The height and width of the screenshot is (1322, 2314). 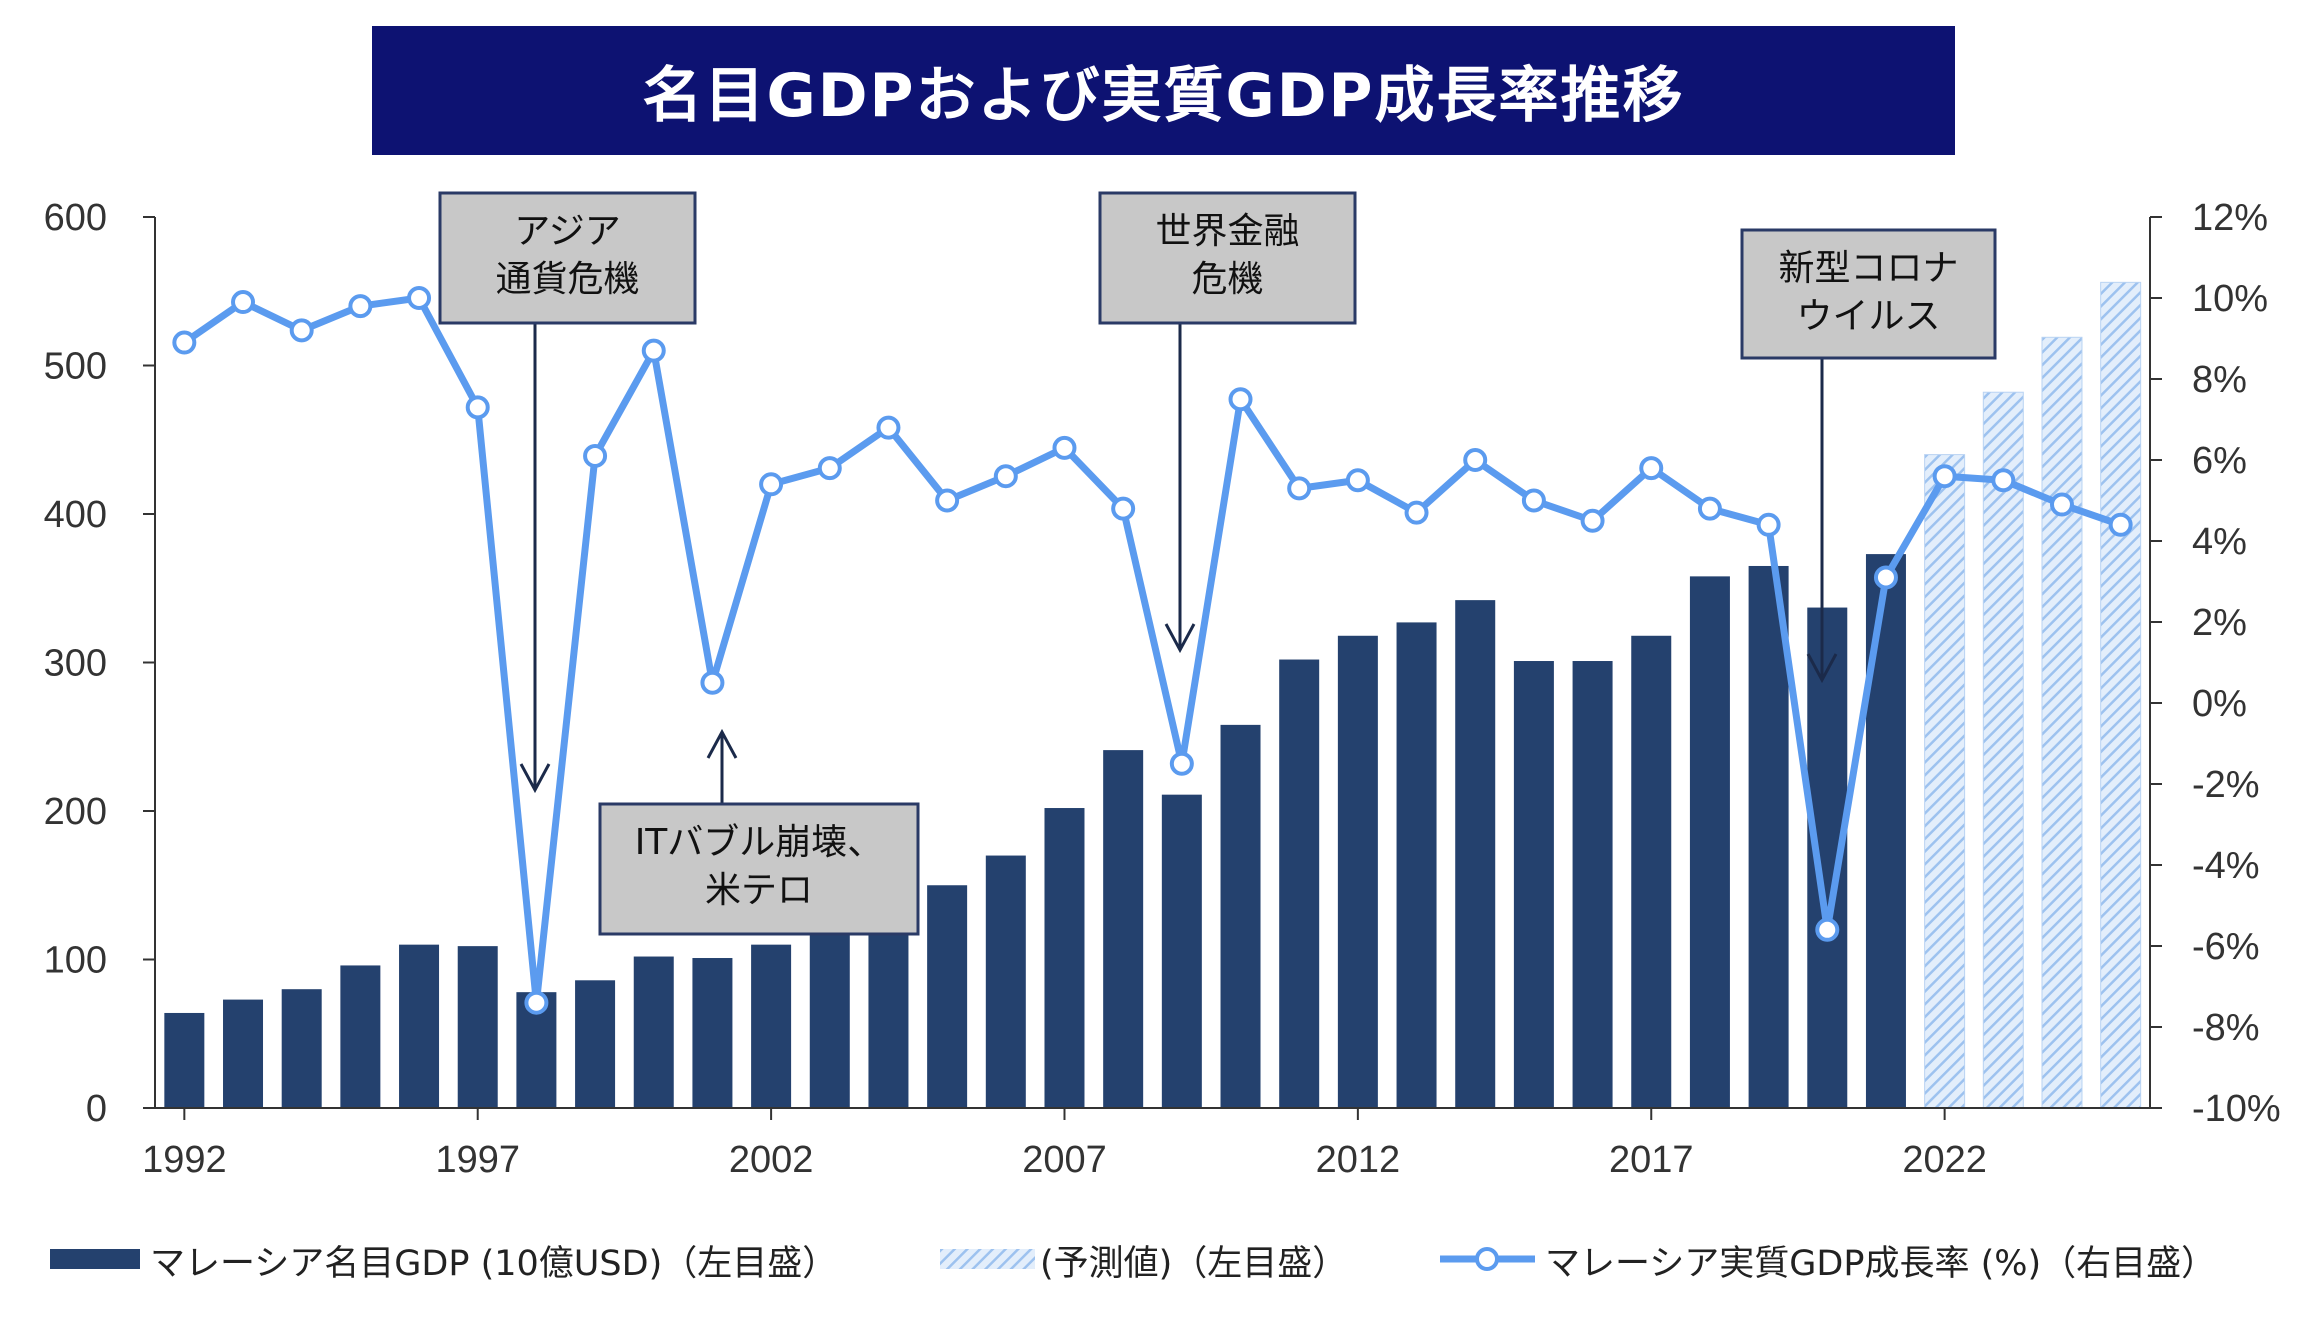 What do you see at coordinates (1475, 854) in the screenshot?
I see `gdp-bar-2014` at bounding box center [1475, 854].